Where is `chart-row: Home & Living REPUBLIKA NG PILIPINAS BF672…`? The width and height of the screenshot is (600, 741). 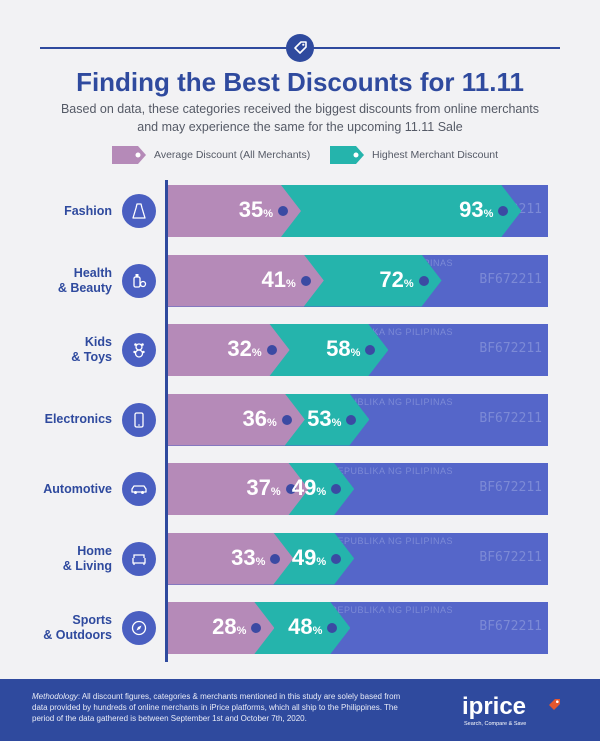 chart-row: Home & Living REPUBLIKA NG PILIPINAS BF672… is located at coordinates (300, 559).